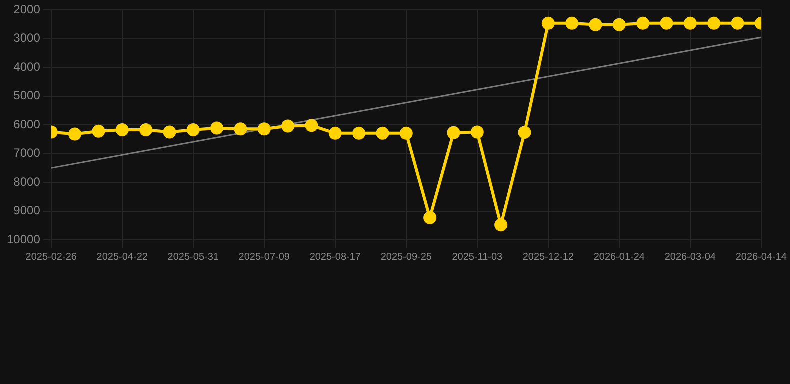 The width and height of the screenshot is (790, 384). I want to click on x-tick-label: 2025-07-09, so click(264, 257).